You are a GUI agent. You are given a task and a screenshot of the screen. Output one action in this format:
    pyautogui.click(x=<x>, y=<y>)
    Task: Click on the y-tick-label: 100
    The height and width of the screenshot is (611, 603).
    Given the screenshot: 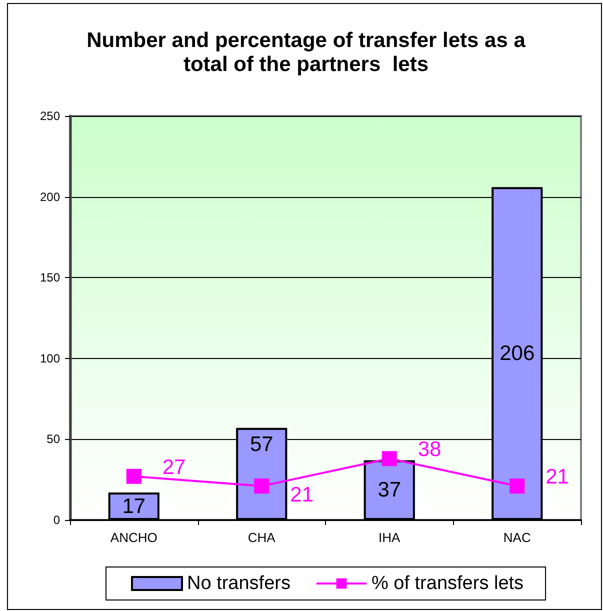 What is the action you would take?
    pyautogui.click(x=50, y=358)
    